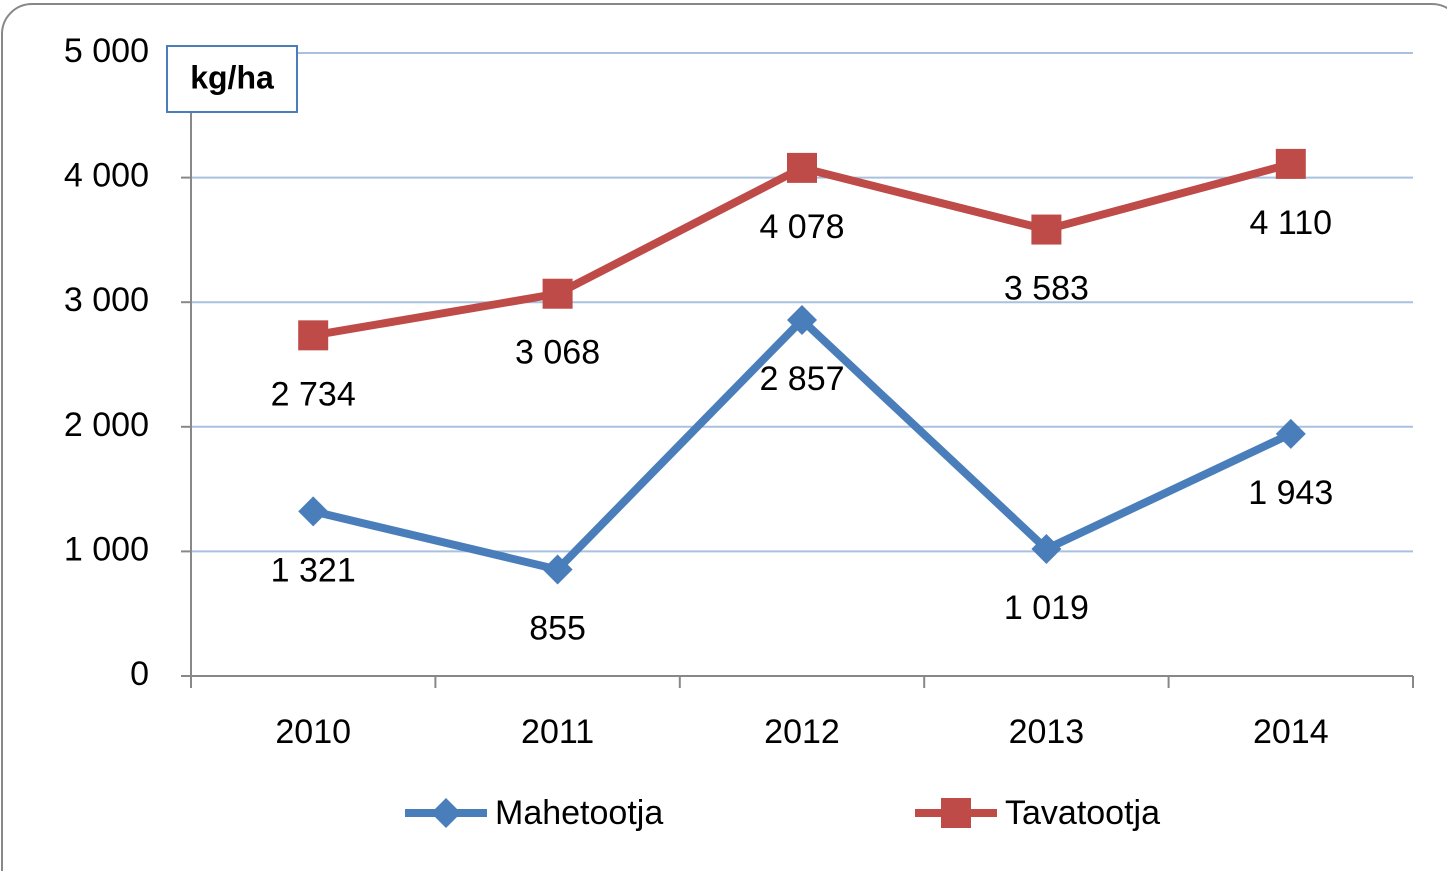 This screenshot has height=871, width=1447. I want to click on value-label: 4 078, so click(801, 227).